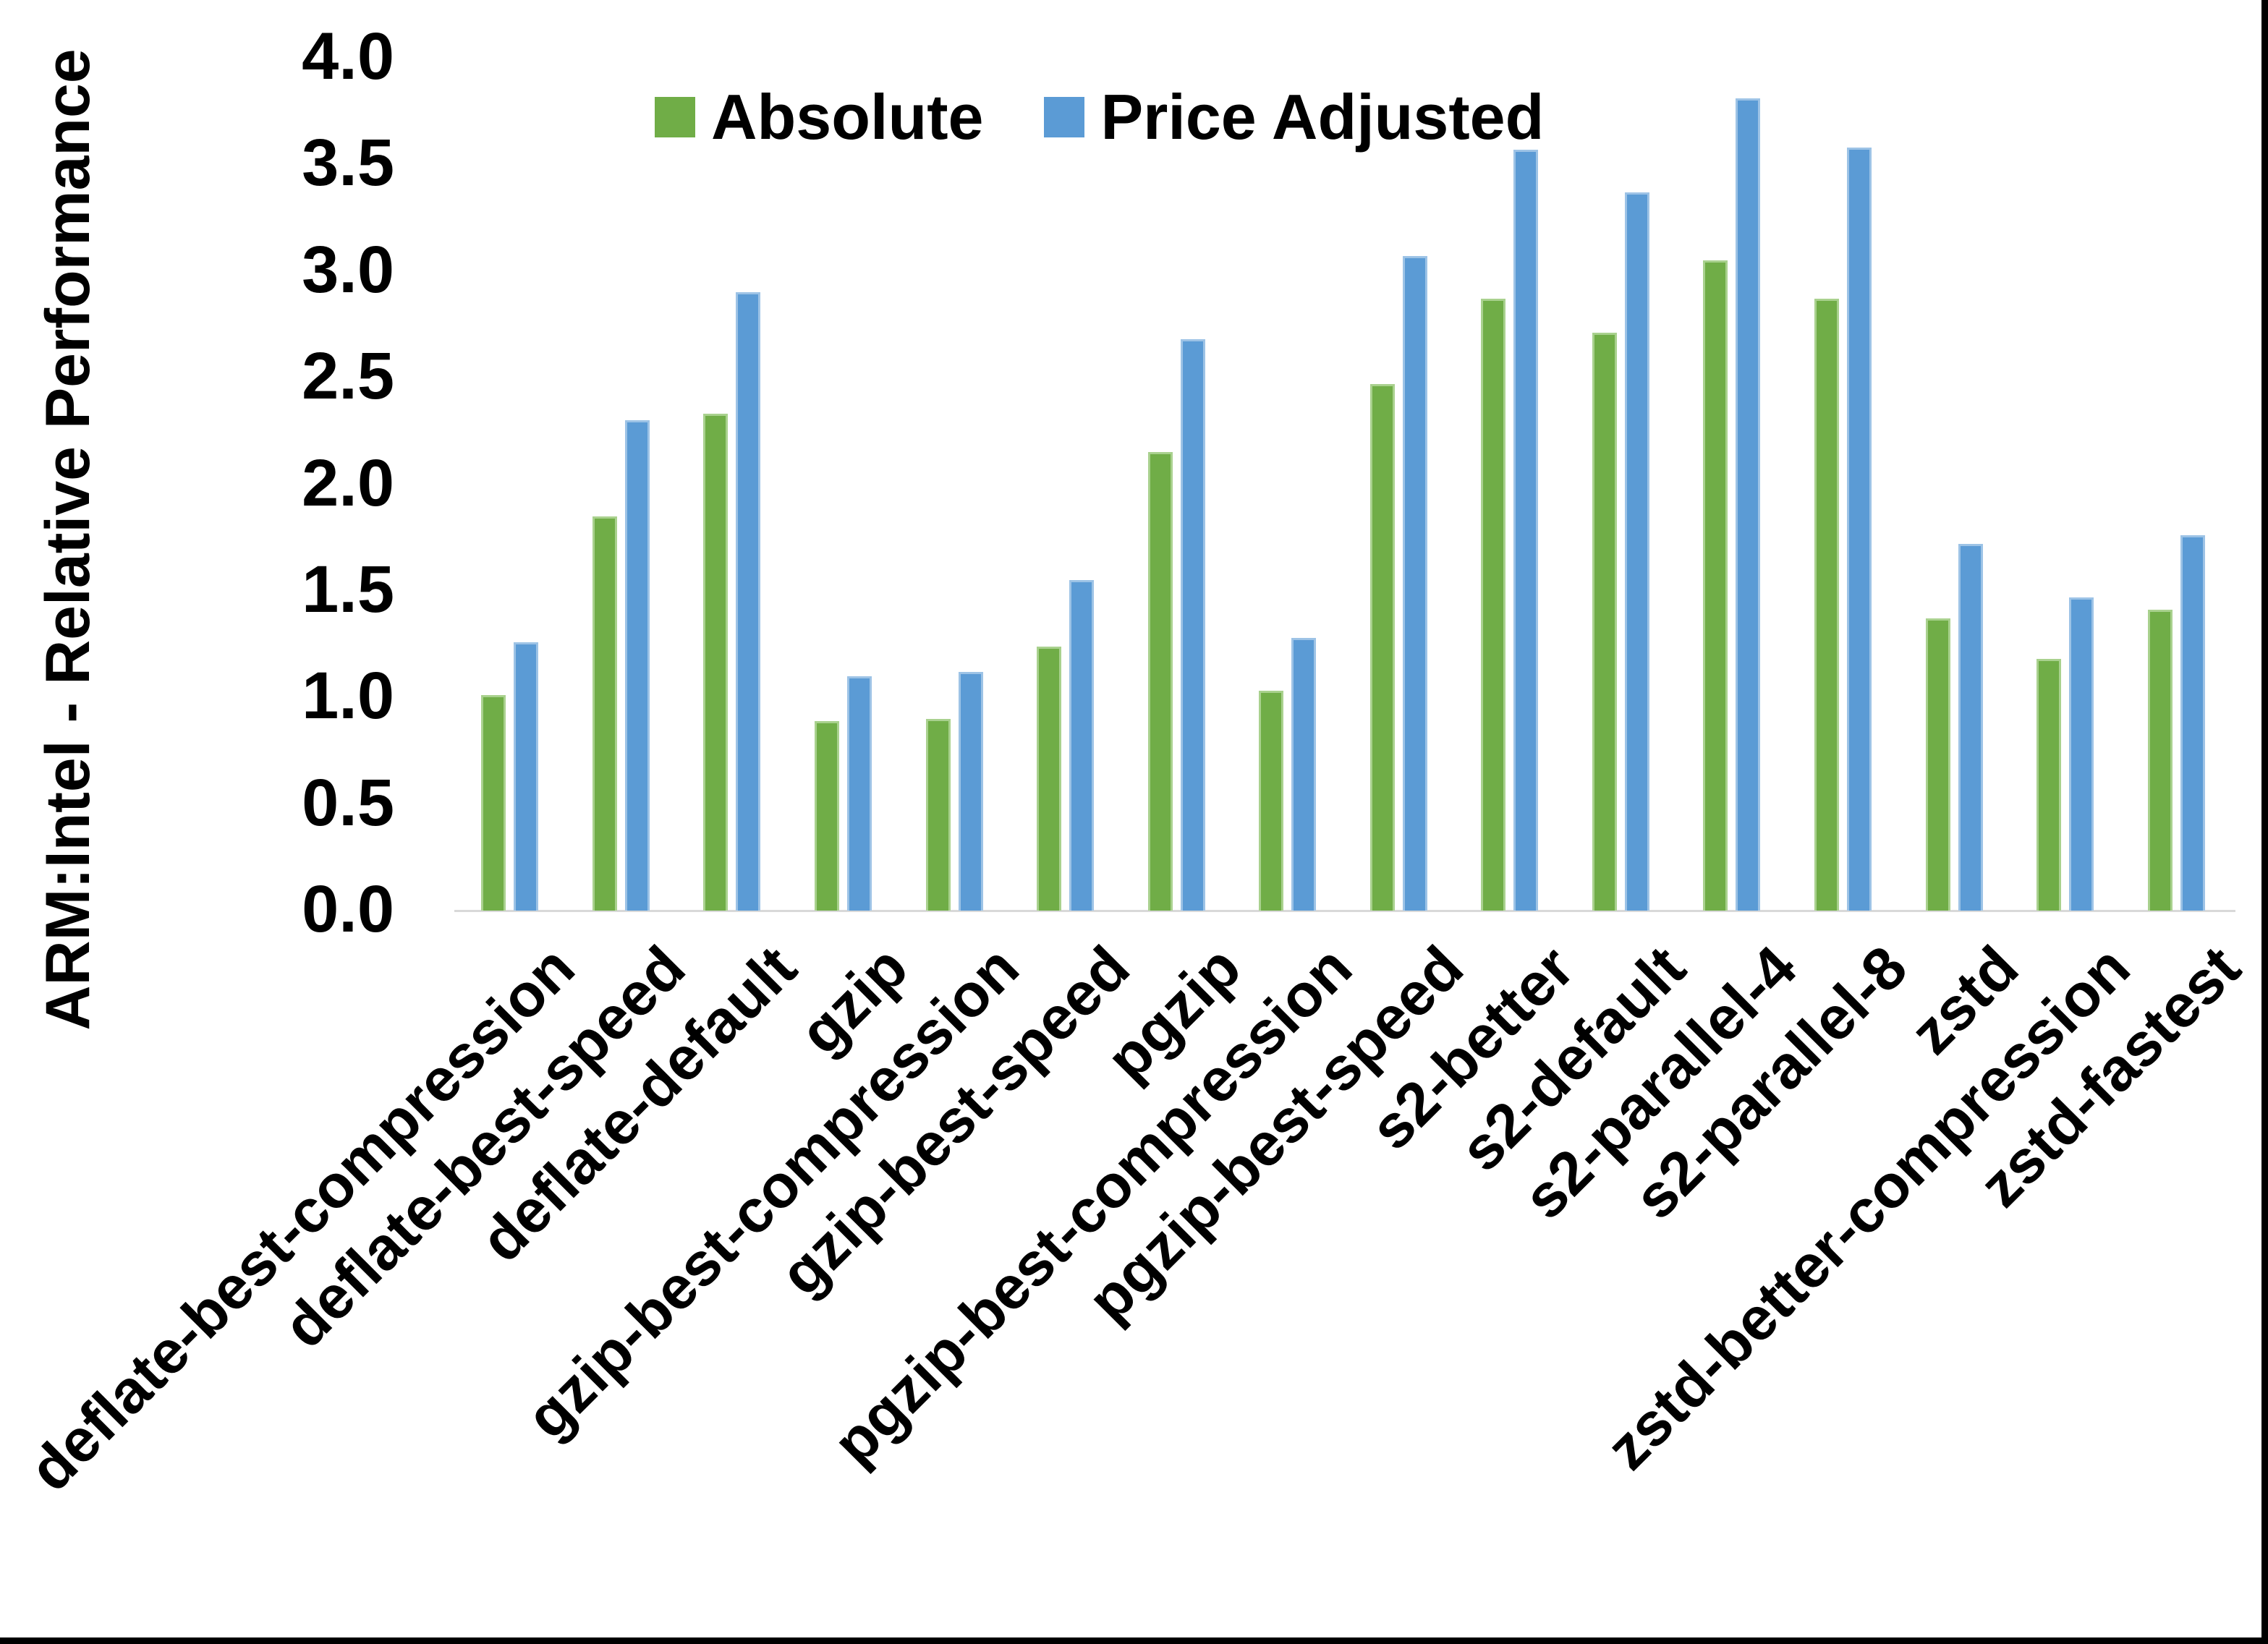 The height and width of the screenshot is (1644, 2268). Describe the element at coordinates (348, 163) in the screenshot. I see `y-tick-label: 3.5` at that location.